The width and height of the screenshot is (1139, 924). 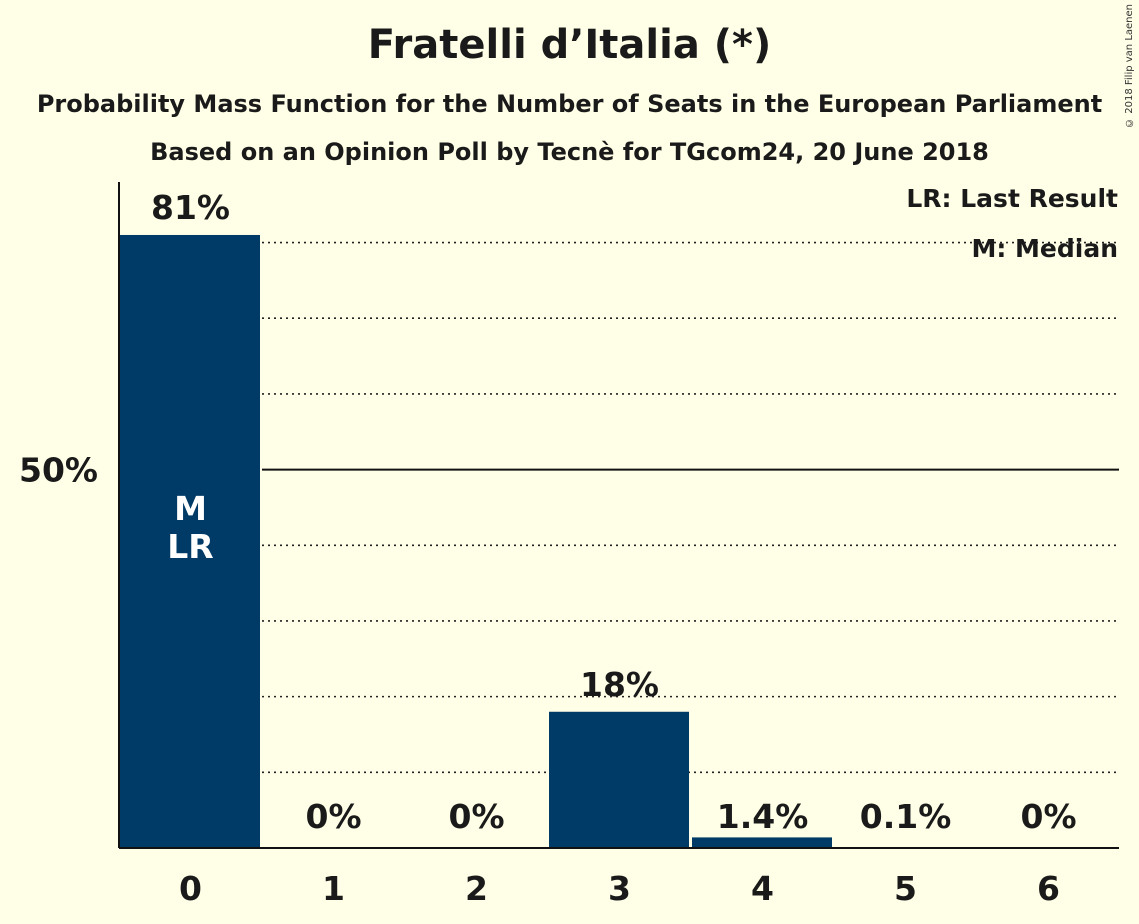 I want to click on data-label-6: 0%, so click(x=1048, y=816).